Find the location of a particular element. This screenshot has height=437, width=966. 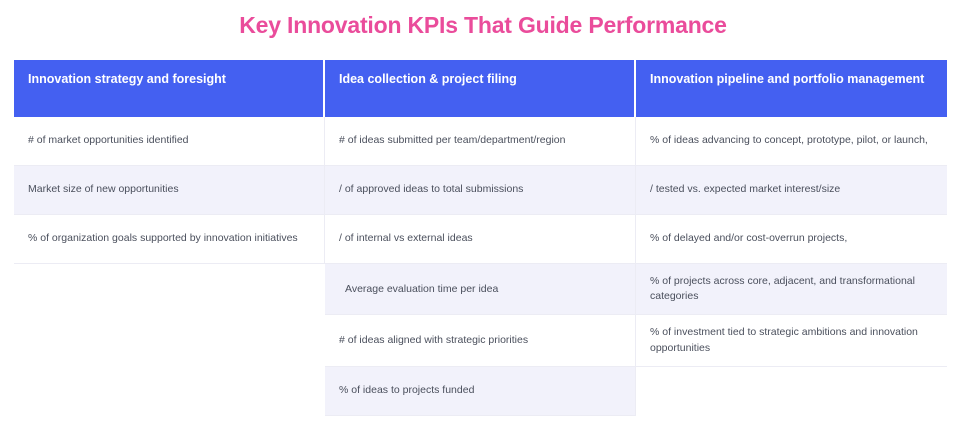

column-header-innovation-strategy: Innovation strategy and foresight is located at coordinates (169, 88).